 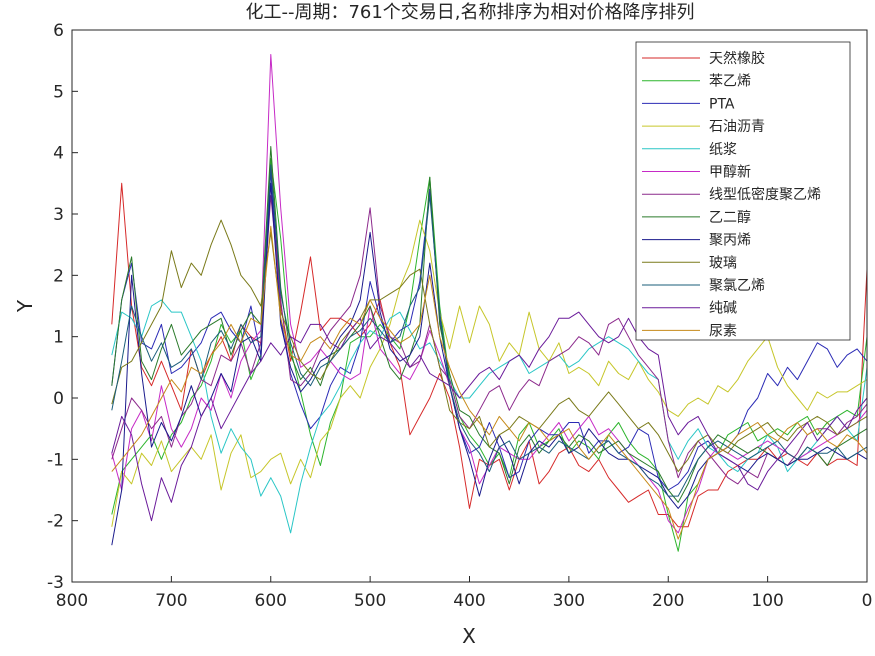 What do you see at coordinates (25, 306) in the screenshot?
I see `y-axis-label: Y` at bounding box center [25, 306].